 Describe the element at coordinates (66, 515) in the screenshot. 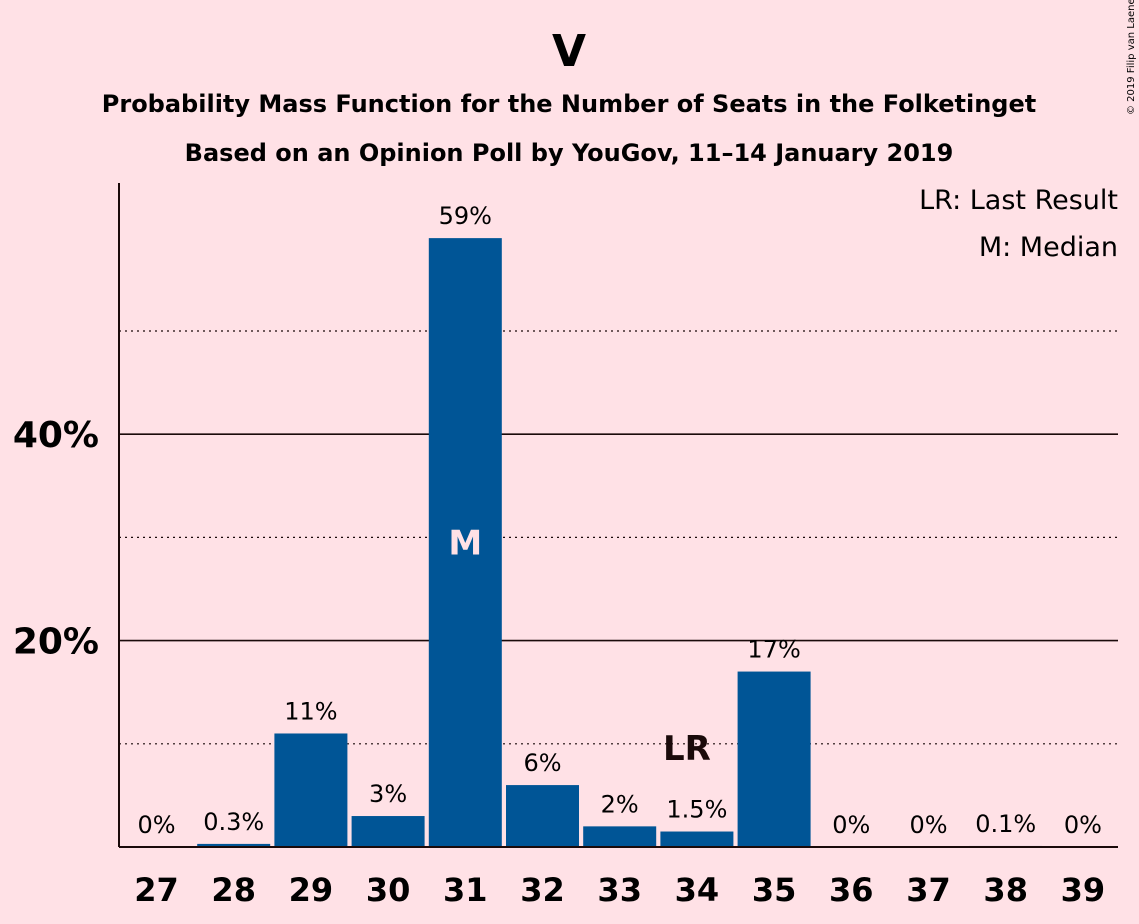

I see `y-axis: 20% 40%` at that location.